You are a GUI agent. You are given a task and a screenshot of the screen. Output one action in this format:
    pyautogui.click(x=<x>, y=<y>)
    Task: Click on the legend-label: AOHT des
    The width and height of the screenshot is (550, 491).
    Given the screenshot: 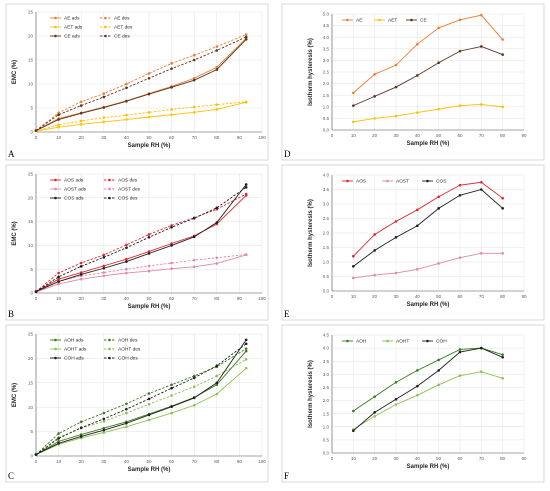 What is the action you would take?
    pyautogui.click(x=129, y=350)
    